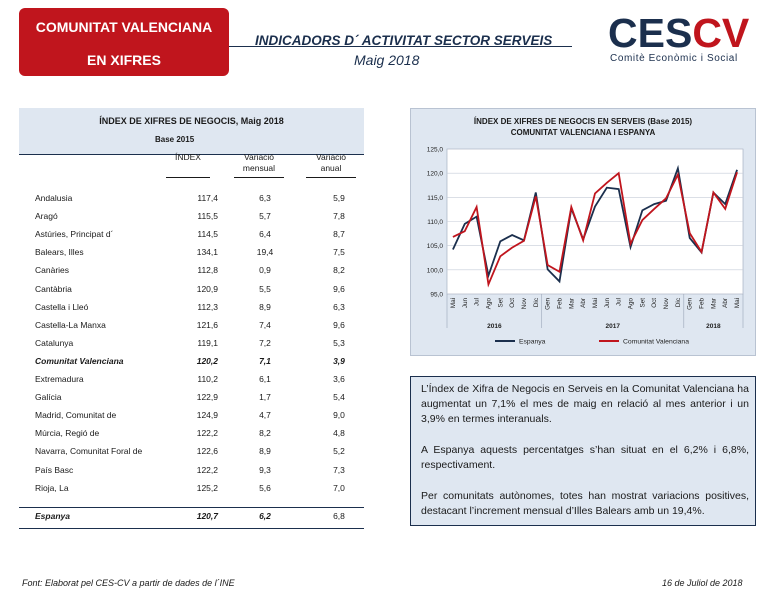 The height and width of the screenshot is (607, 776). What do you see at coordinates (265, 288) in the screenshot?
I see `table-cell-monthly: 5,5` at bounding box center [265, 288].